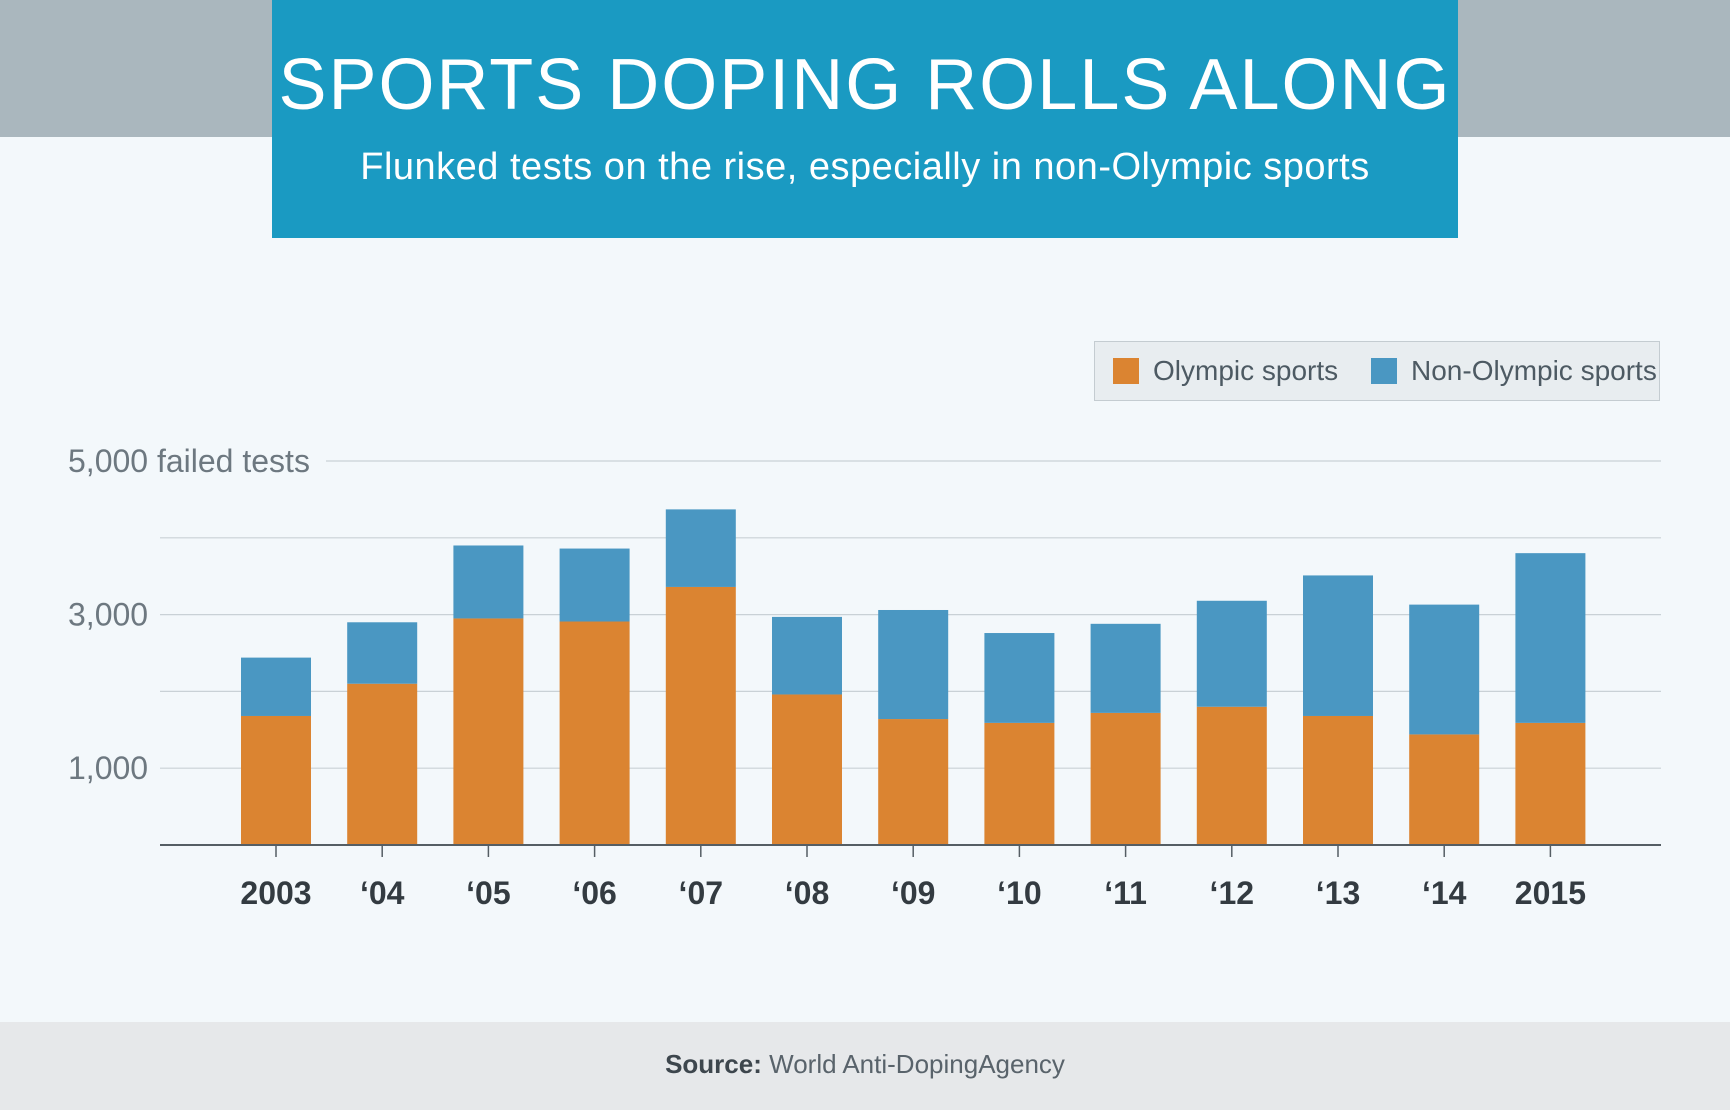 The width and height of the screenshot is (1730, 1110). What do you see at coordinates (1019, 893) in the screenshot?
I see `x-tick-label: ‘10` at bounding box center [1019, 893].